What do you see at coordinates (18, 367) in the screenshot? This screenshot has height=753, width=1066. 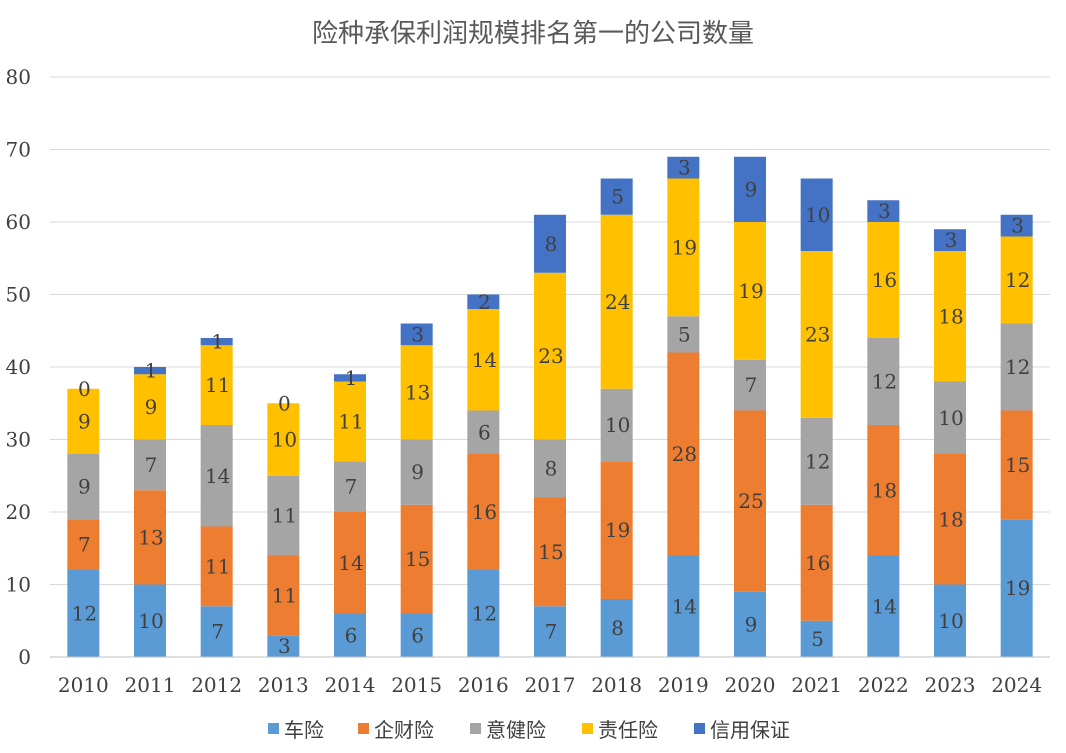 I see `y-tick-label: 40` at bounding box center [18, 367].